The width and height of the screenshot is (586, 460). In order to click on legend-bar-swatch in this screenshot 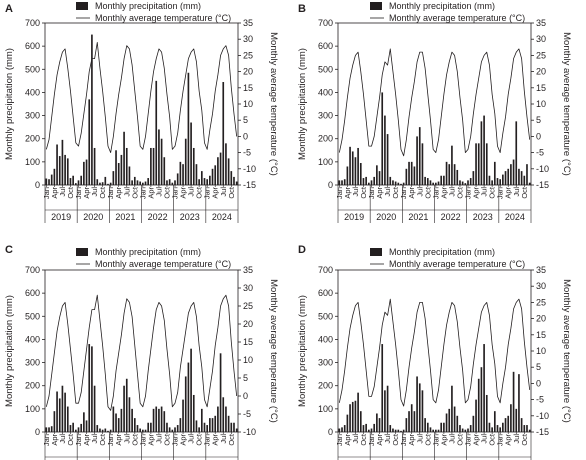, I will do `click(376, 6)`.